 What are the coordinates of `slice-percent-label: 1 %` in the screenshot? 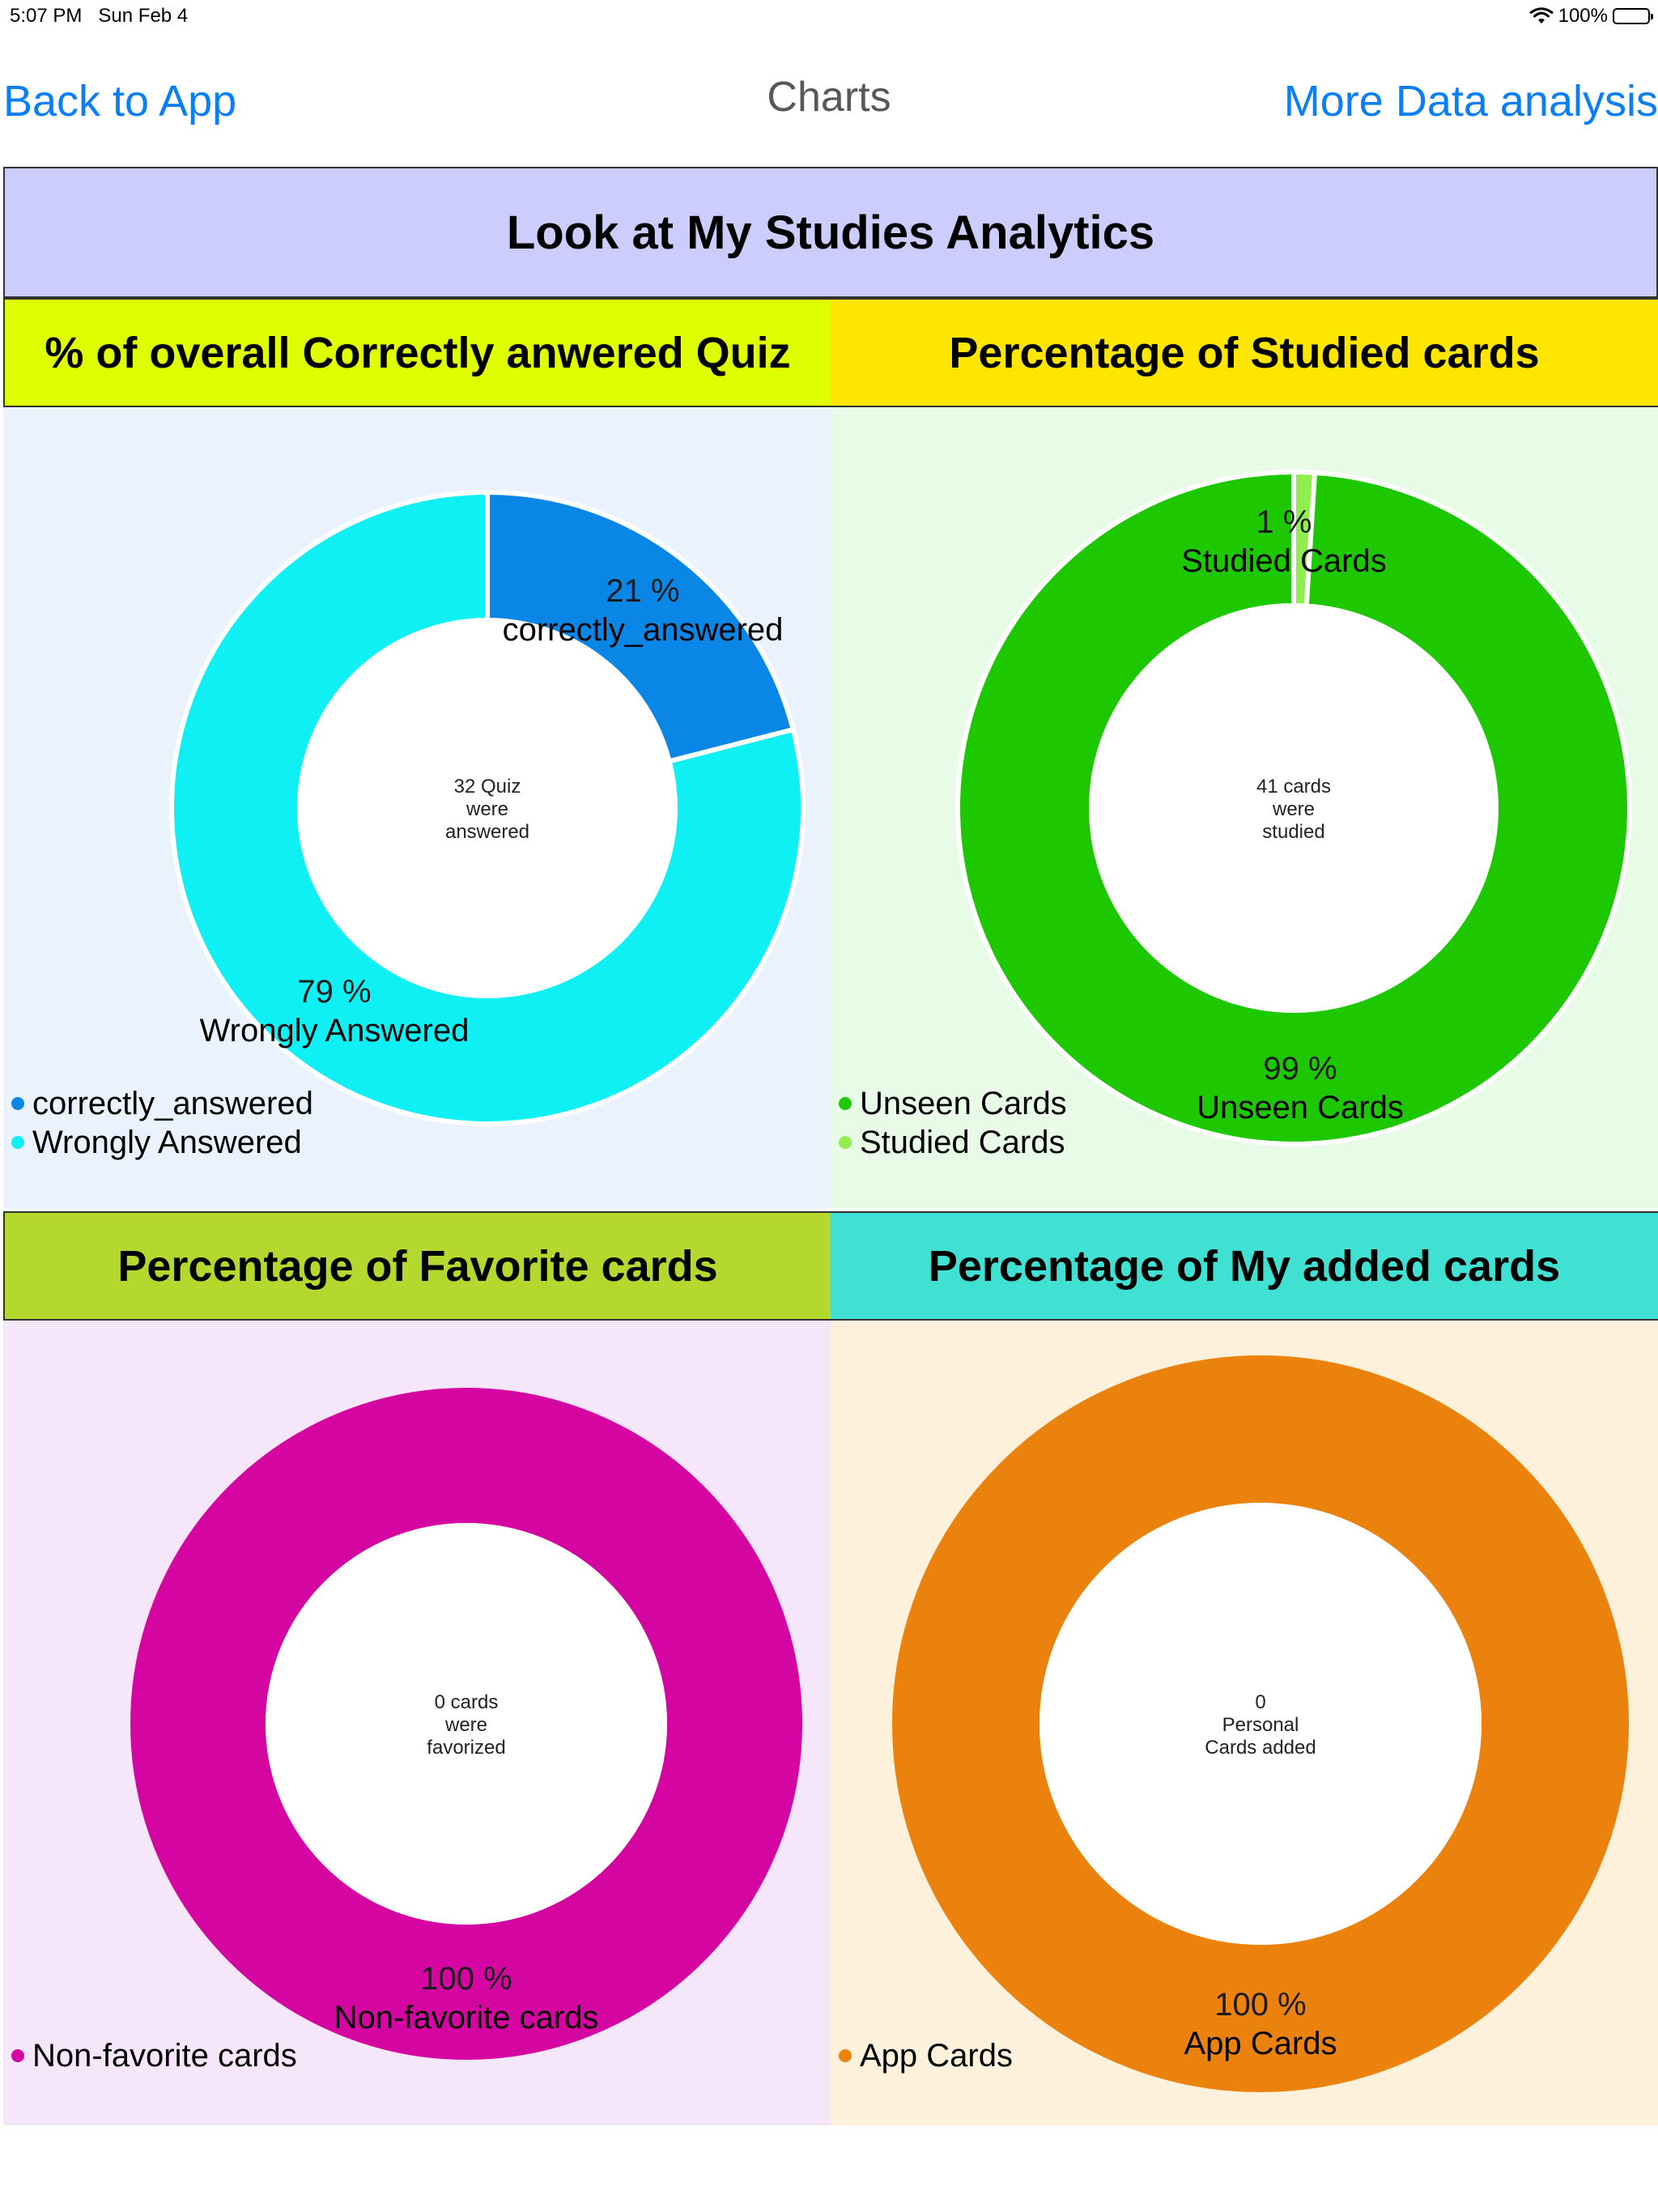 It's located at (1284, 522).